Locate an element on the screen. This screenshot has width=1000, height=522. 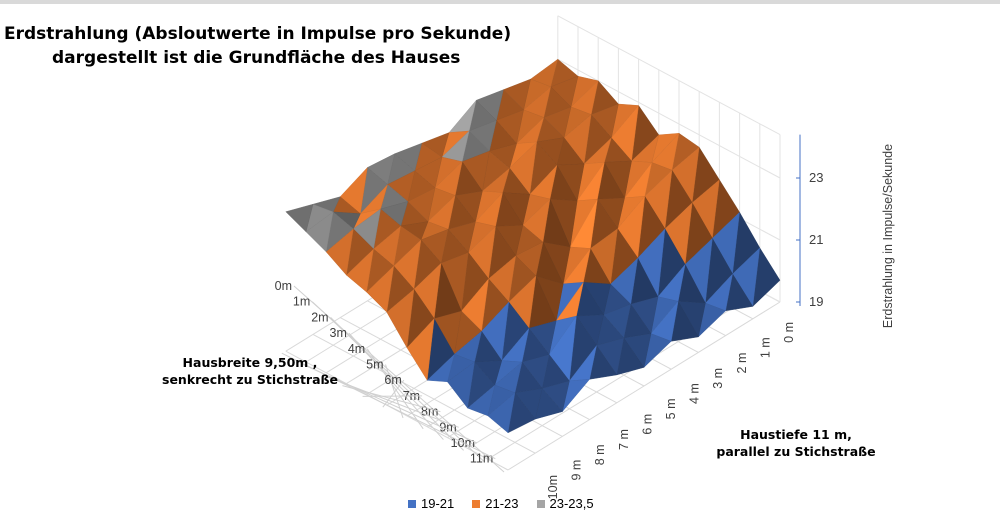
legend-item-21-23: 21-23 is located at coordinates (495, 503).